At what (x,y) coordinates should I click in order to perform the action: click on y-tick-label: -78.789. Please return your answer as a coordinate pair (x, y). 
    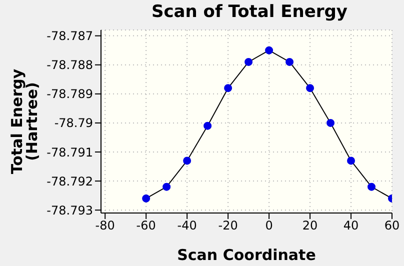
    Looking at the image, I should click on (69, 94).